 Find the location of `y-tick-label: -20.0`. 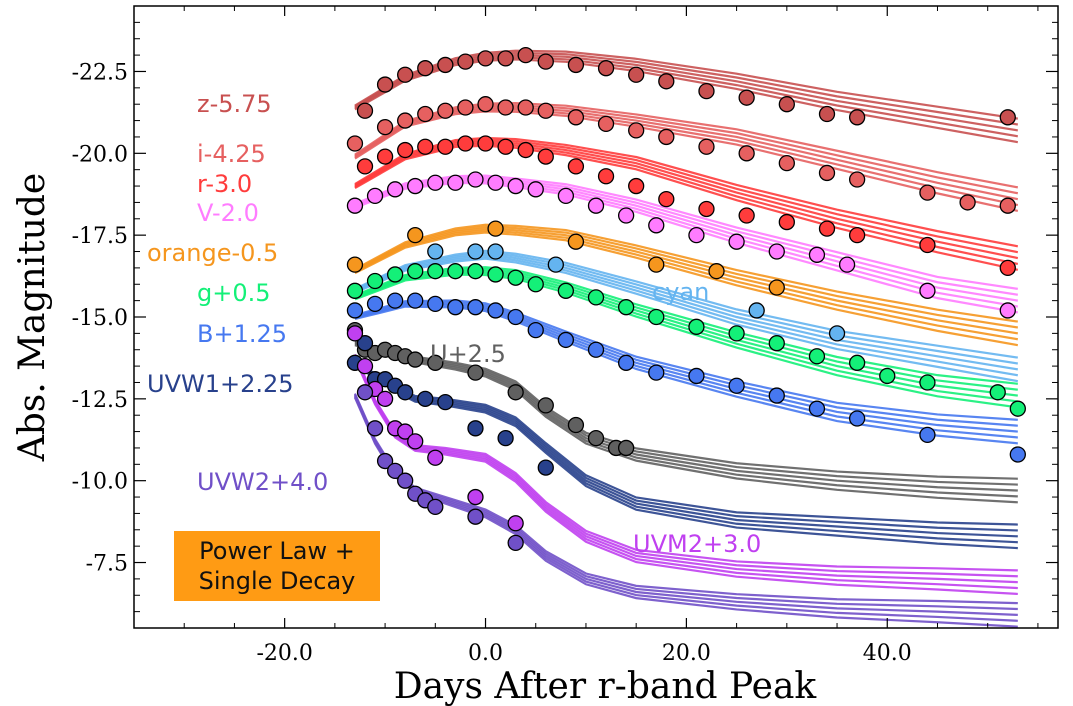

y-tick-label: -20.0 is located at coordinates (100, 154).